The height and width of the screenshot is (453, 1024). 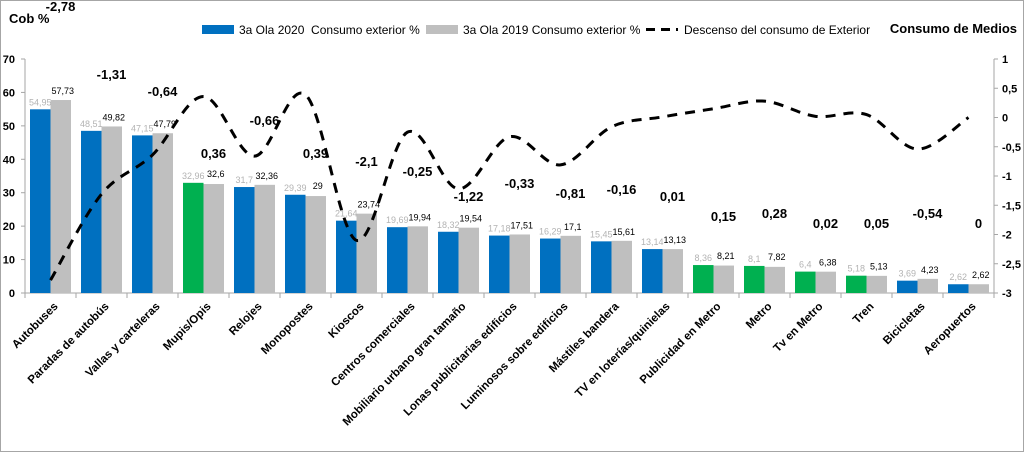 What do you see at coordinates (703, 258) in the screenshot?
I see `data-label-2020: 8,36` at bounding box center [703, 258].